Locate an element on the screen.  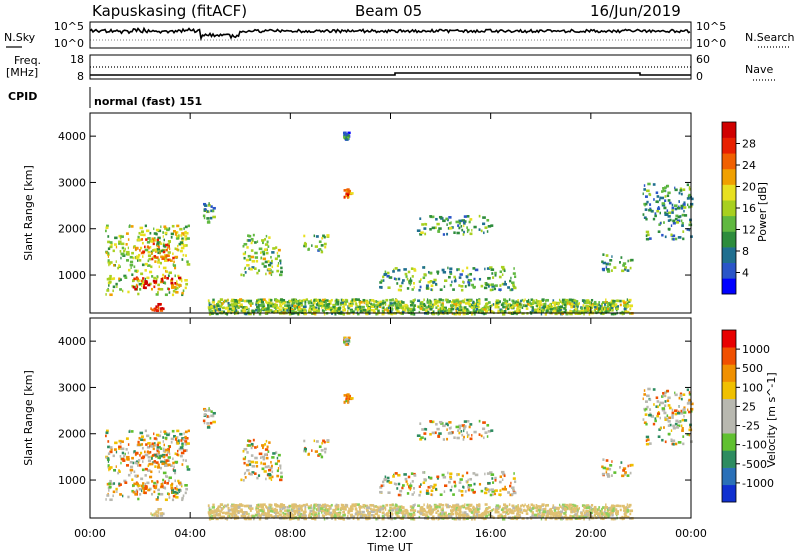
freq-right-tick-top: 60 is located at coordinates (703, 59).